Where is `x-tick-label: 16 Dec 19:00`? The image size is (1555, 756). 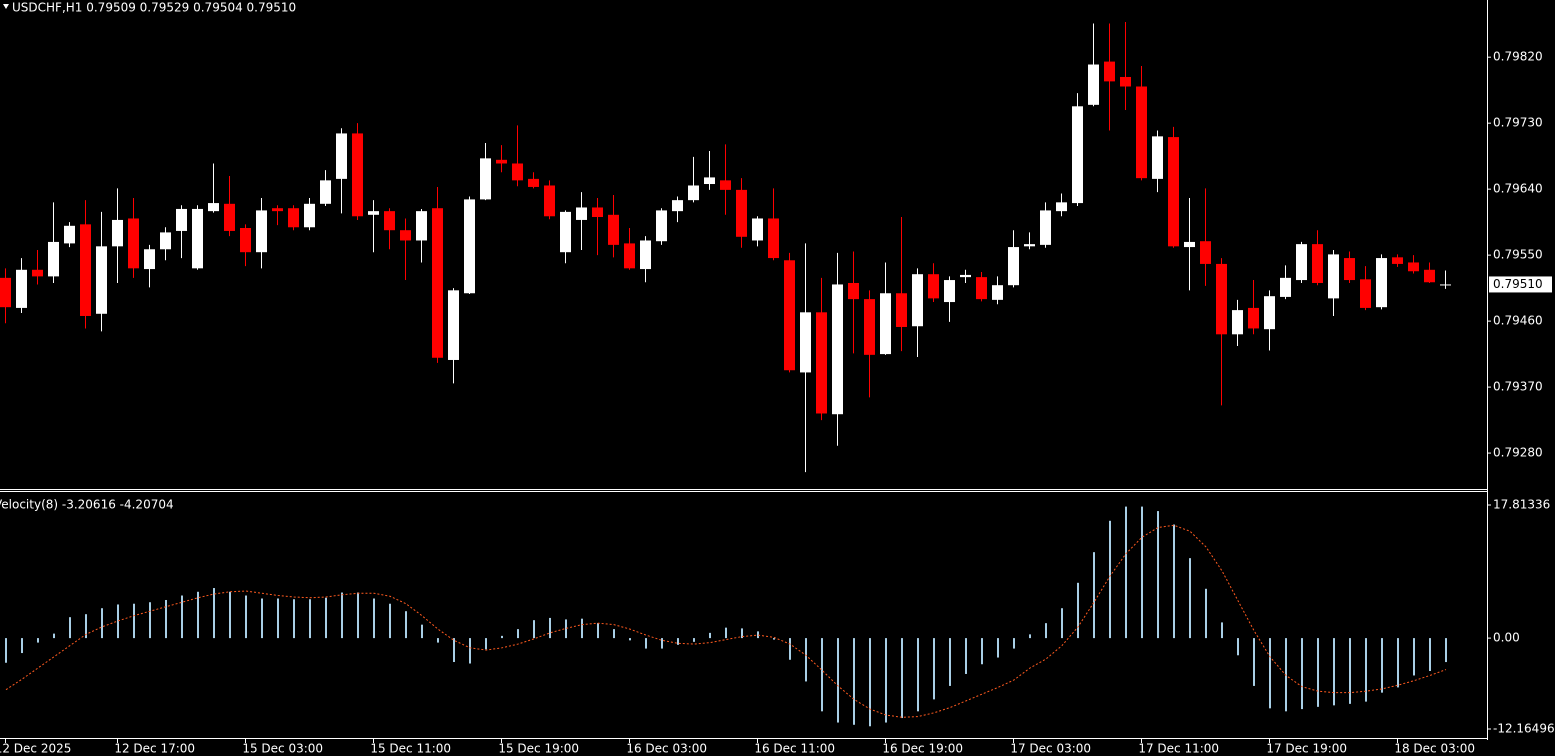 x-tick-label: 16 Dec 19:00 is located at coordinates (922, 749).